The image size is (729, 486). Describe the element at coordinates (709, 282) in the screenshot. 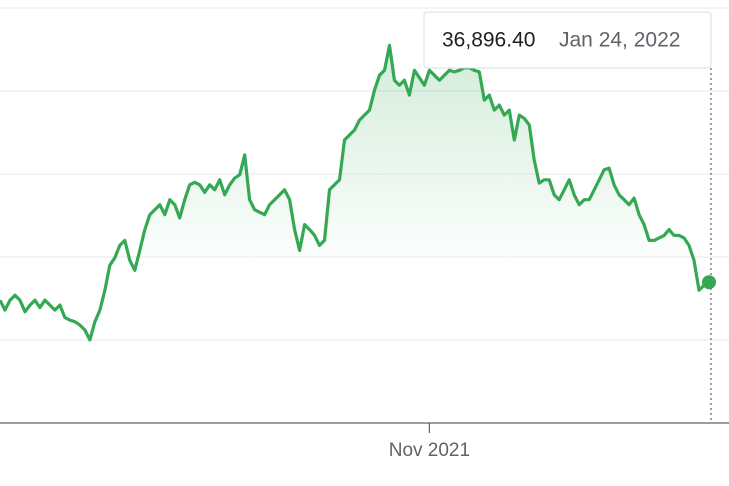

I see `hover-point` at that location.